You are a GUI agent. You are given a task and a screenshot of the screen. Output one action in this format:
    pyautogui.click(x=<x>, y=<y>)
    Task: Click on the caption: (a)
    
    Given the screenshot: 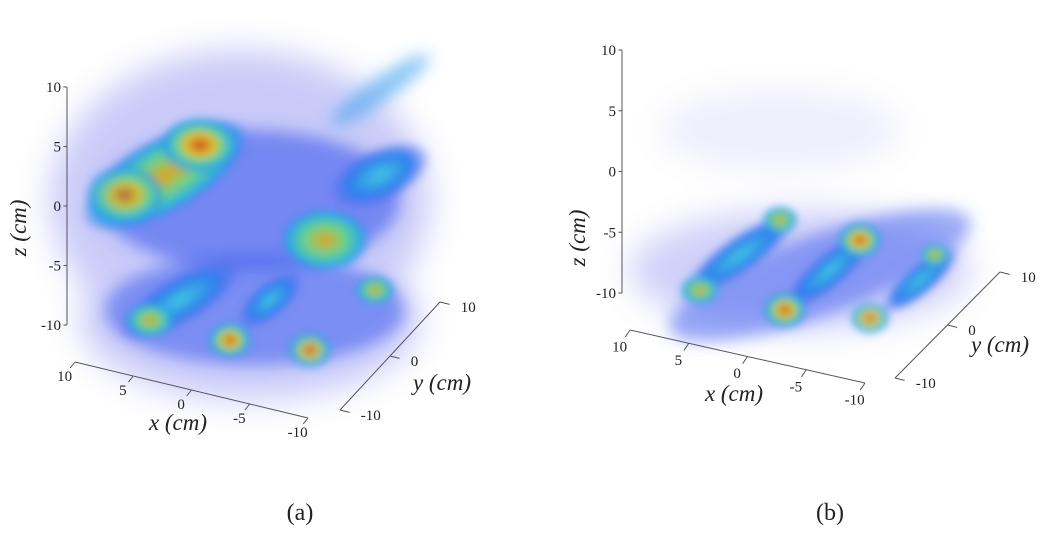 What is the action you would take?
    pyautogui.click(x=300, y=513)
    